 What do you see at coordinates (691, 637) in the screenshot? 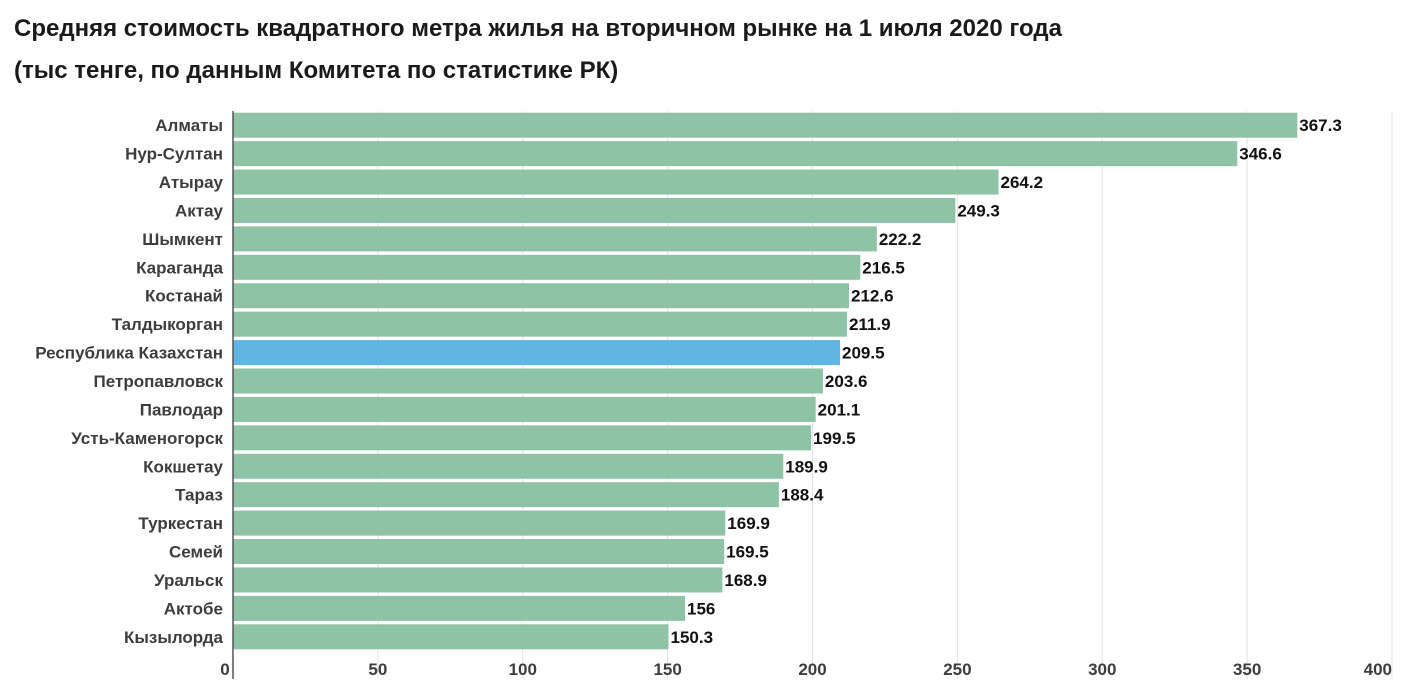
I see `value-label: 150.3` at bounding box center [691, 637].